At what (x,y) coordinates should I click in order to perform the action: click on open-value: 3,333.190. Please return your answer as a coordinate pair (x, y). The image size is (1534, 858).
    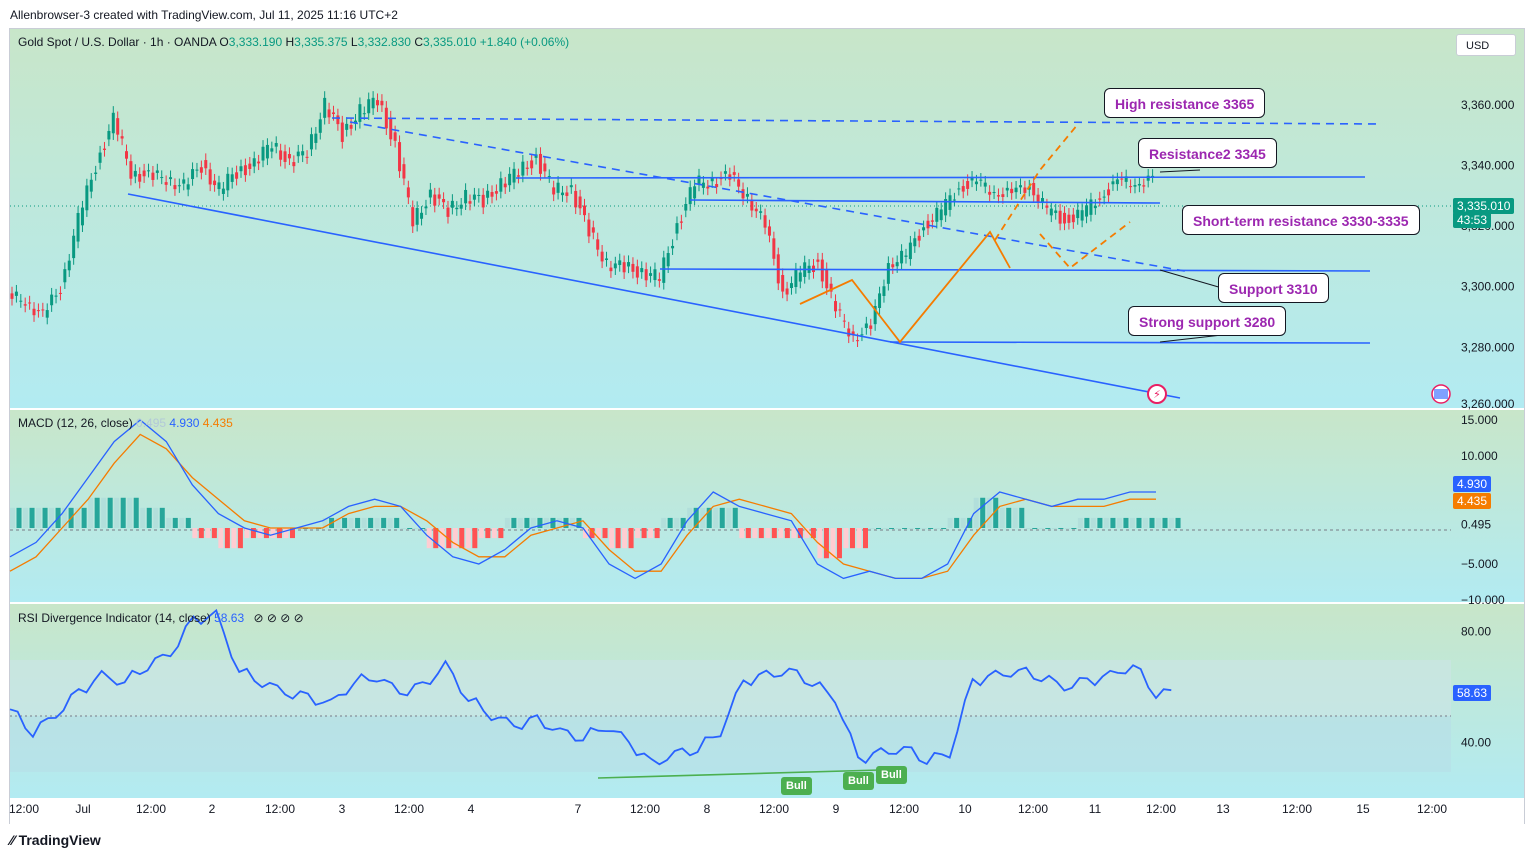
    Looking at the image, I should click on (255, 42).